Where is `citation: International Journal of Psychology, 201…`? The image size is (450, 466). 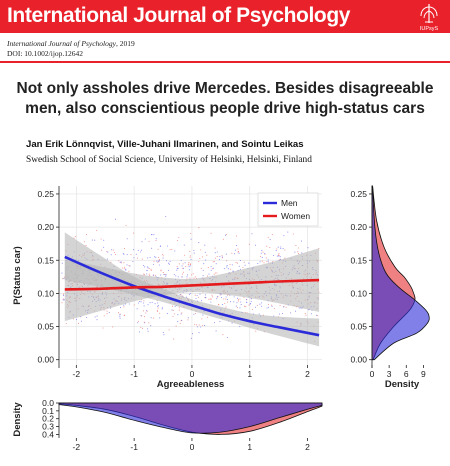 citation: International Journal of Psychology, 201… is located at coordinates (71, 43).